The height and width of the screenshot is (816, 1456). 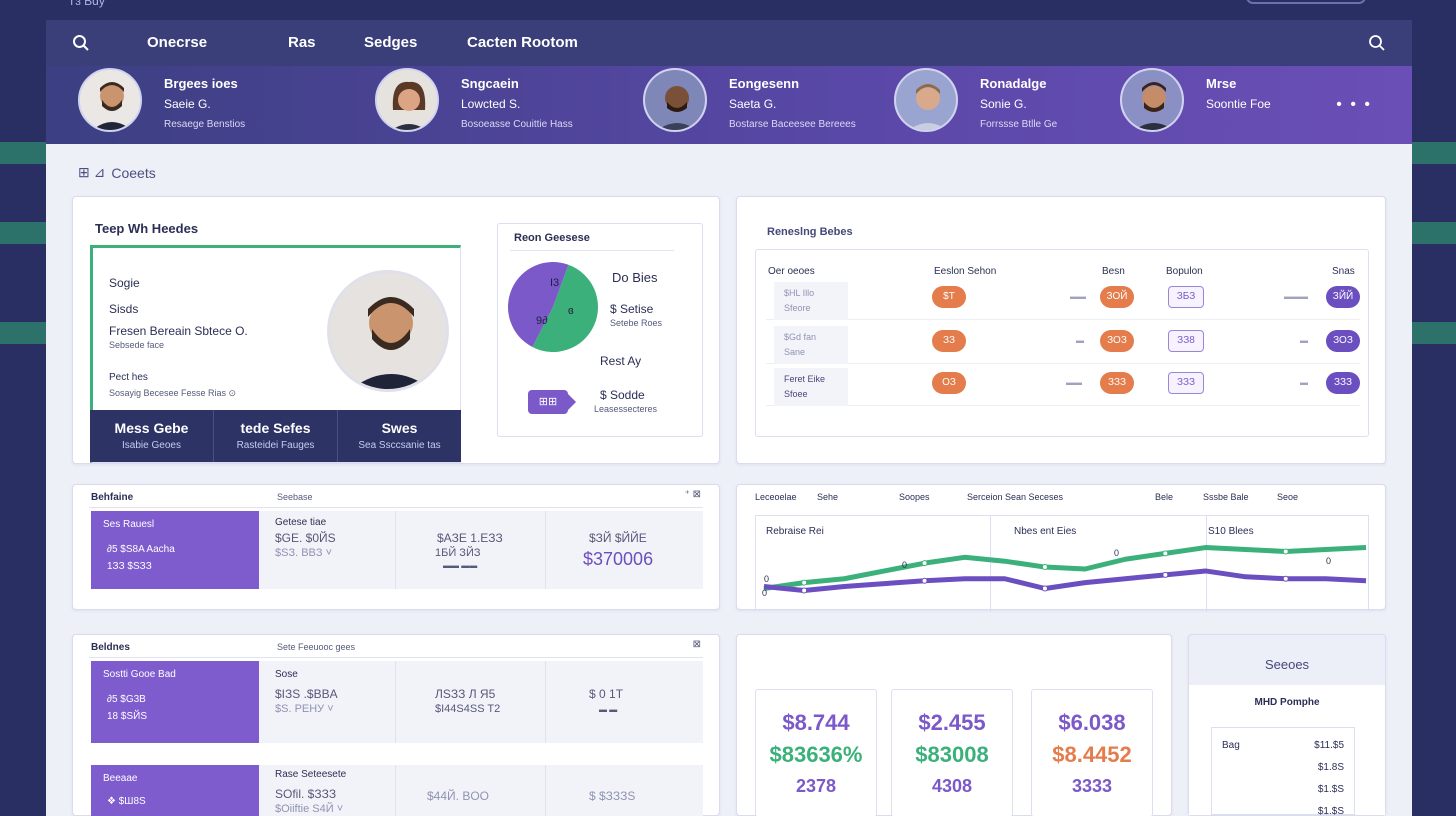 What do you see at coordinates (692, 494) in the screenshot?
I see `card-actions-icon: ⁺ ⊠` at bounding box center [692, 494].